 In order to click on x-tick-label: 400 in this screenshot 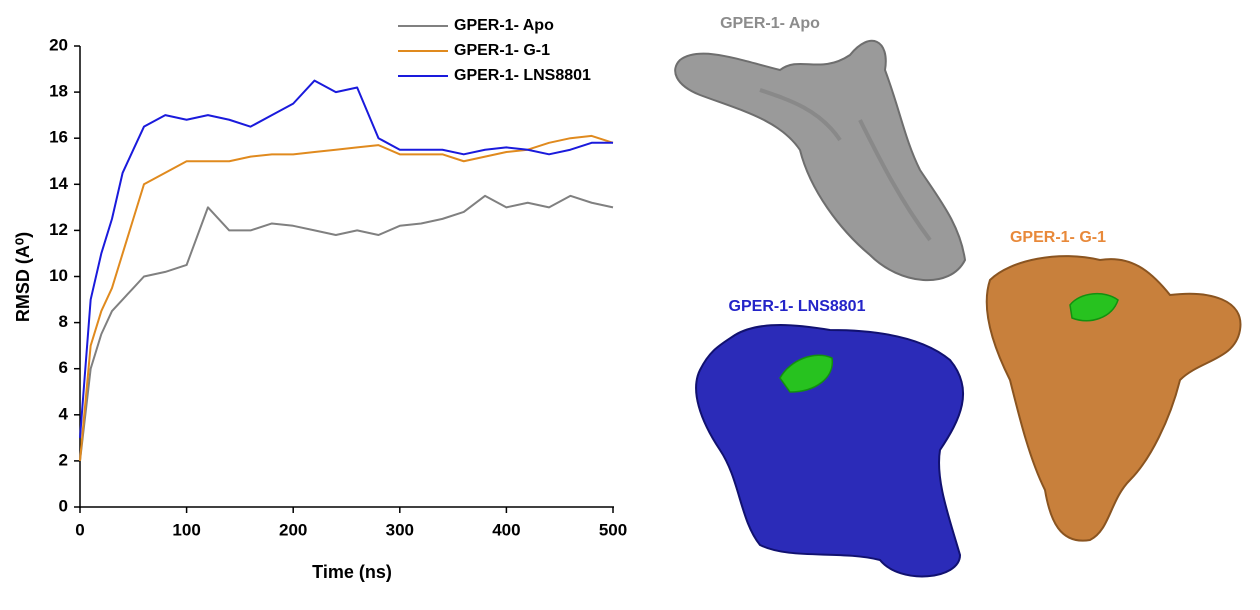, I will do `click(506, 529)`.